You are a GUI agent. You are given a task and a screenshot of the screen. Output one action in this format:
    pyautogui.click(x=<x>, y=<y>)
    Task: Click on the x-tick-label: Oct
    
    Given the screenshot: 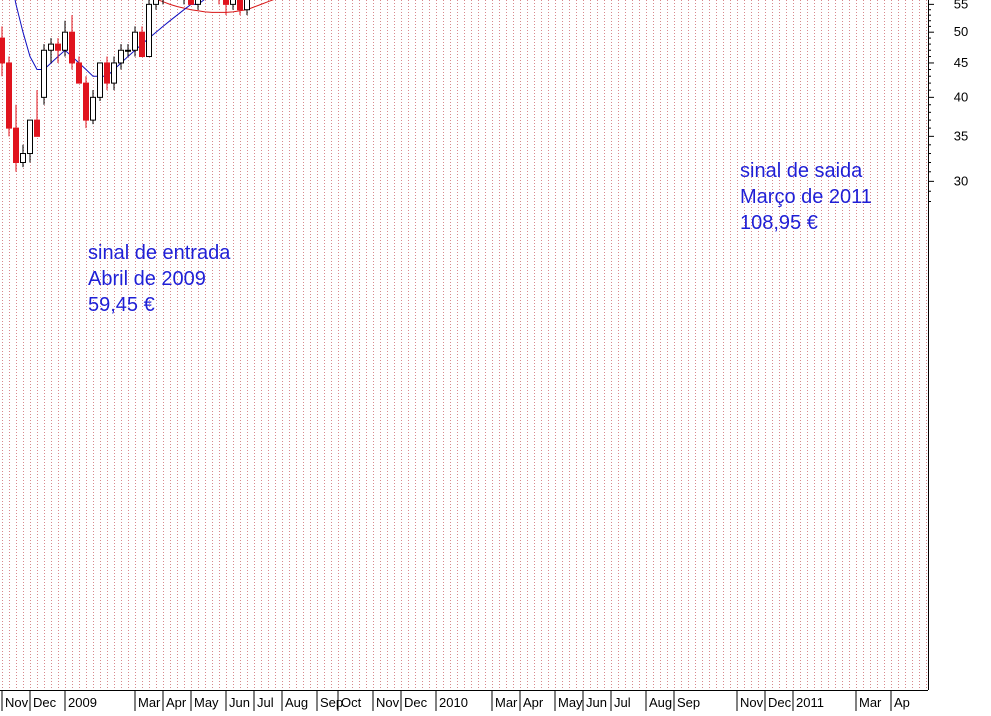 What is the action you would take?
    pyautogui.click(x=351, y=702)
    